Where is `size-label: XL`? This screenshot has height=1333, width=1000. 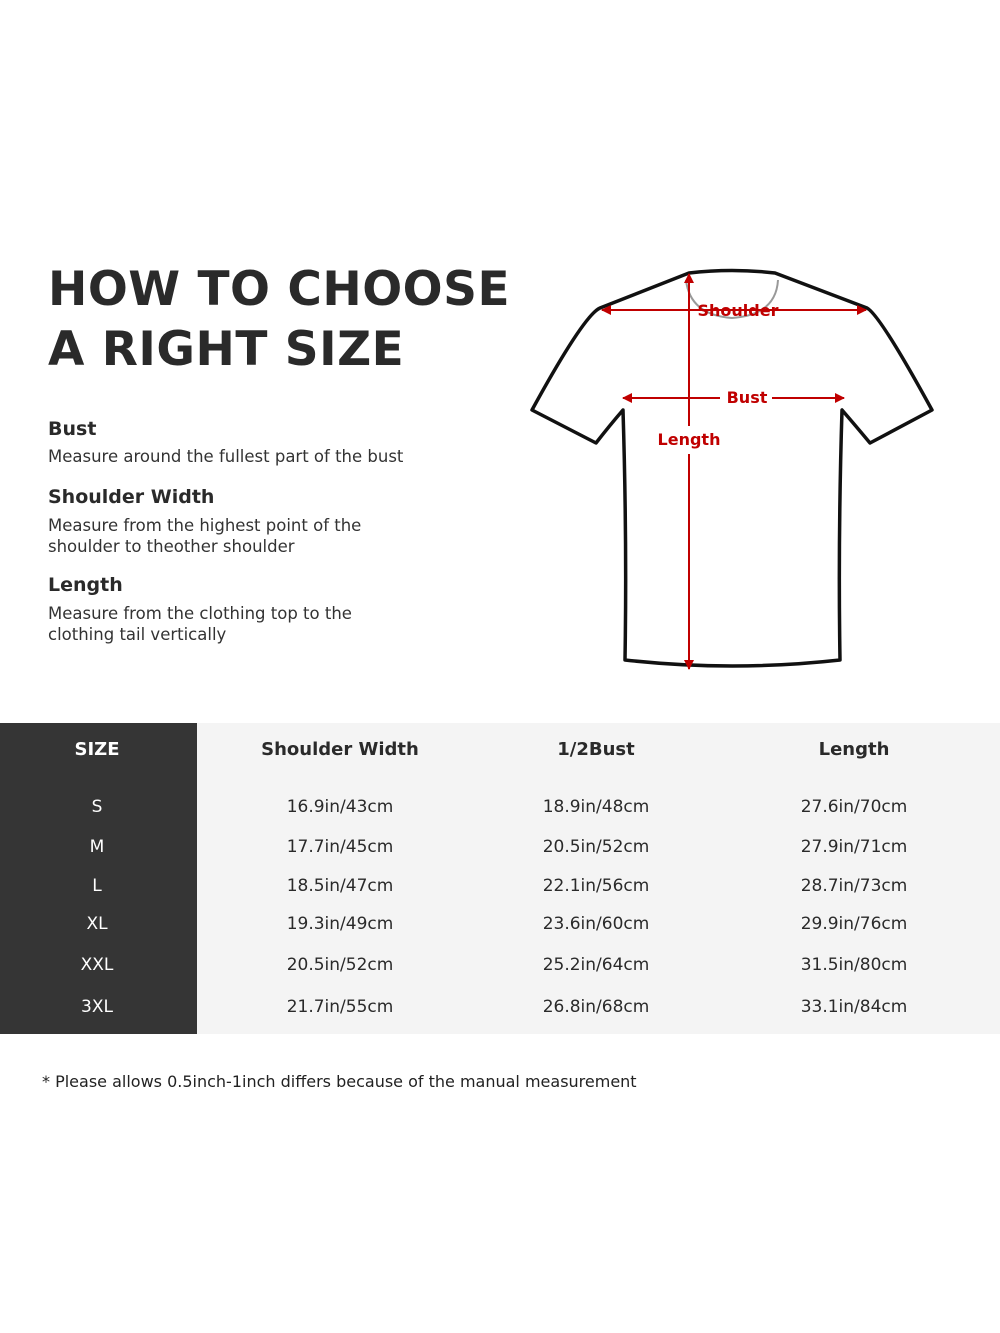 size-label: XL is located at coordinates (97, 924).